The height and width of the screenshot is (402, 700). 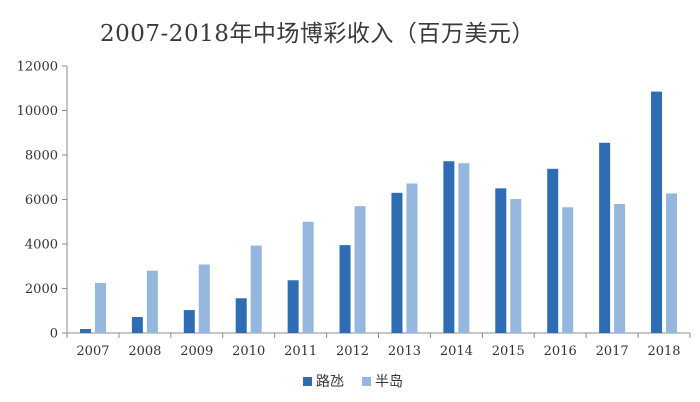 What do you see at coordinates (317, 34) in the screenshot?
I see `chart-title: 2007-2018年中场博彩收入（百万美元）` at bounding box center [317, 34].